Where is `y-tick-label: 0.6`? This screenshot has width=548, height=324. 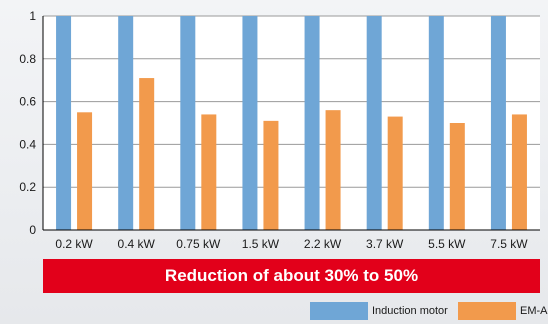
y-tick-label: 0.6 is located at coordinates (27, 102).